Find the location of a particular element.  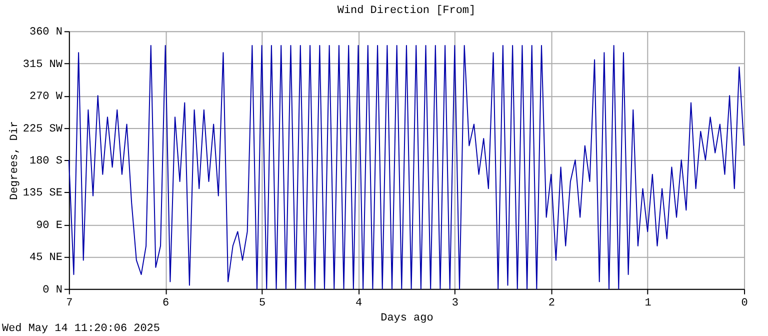

text: Wed May 14 11:20:06 2025 is located at coordinates (81, 328).